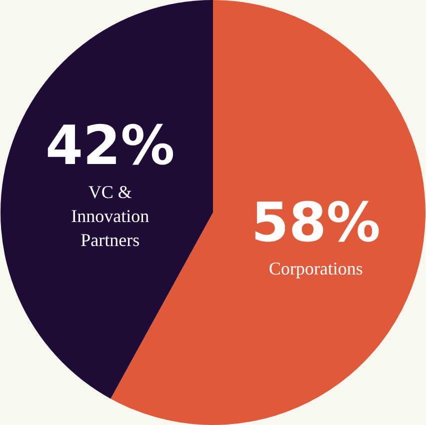 Image resolution: width=426 pixels, height=425 pixels. Describe the element at coordinates (110, 146) in the screenshot. I see `data-label: 42%` at that location.